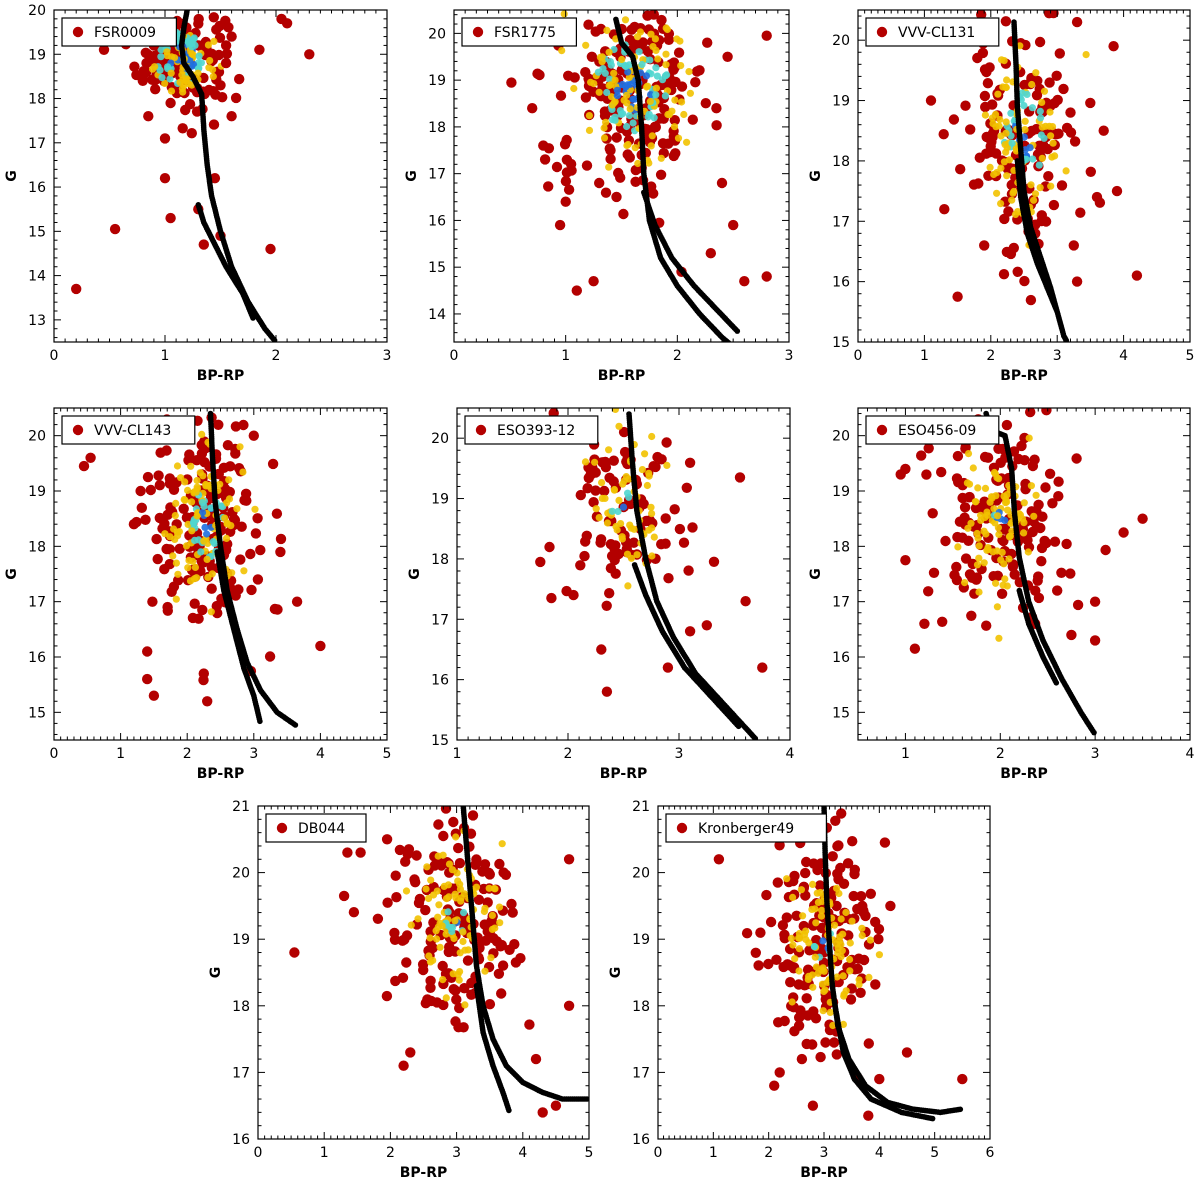  Describe the element at coordinates (1001, 594) in the screenshot. I see `panel-eso456-09: 1 2 3 4 15 16 17 18 19 20 BP-RP G ESO456-09` at that location.